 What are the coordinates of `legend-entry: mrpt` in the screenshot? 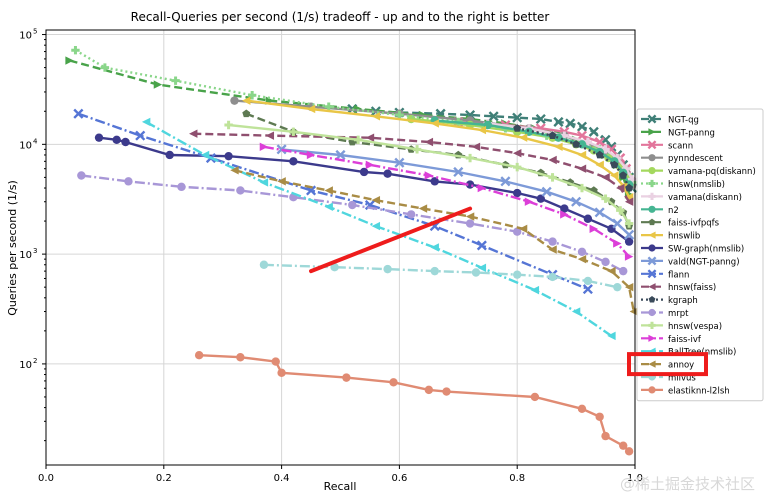 It's located at (665, 313).